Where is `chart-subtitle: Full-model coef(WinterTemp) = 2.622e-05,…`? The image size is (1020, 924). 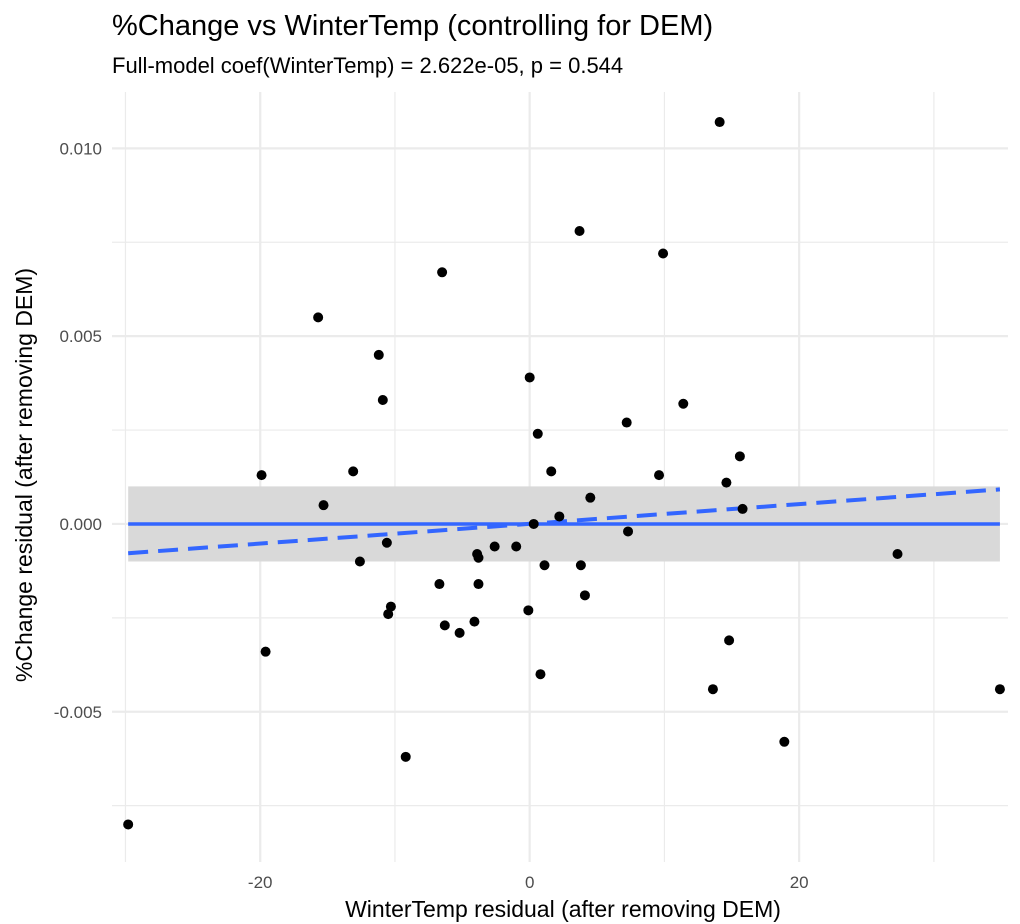 chart-subtitle: Full-model coef(WinterTemp) = 2.622e-05,… is located at coordinates (367, 65).